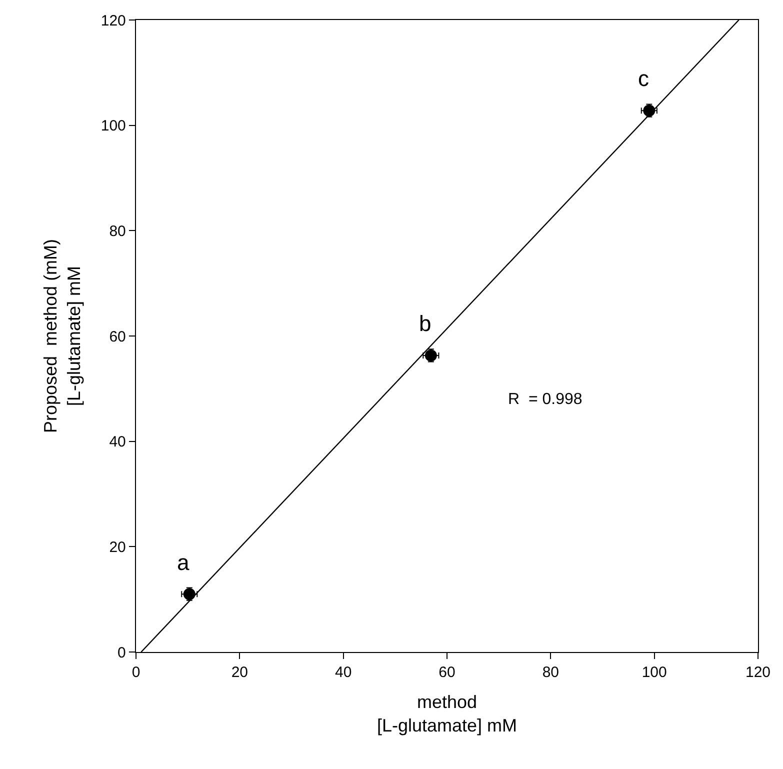  Describe the element at coordinates (117, 547) in the screenshot. I see `y-tick-label: 20` at that location.